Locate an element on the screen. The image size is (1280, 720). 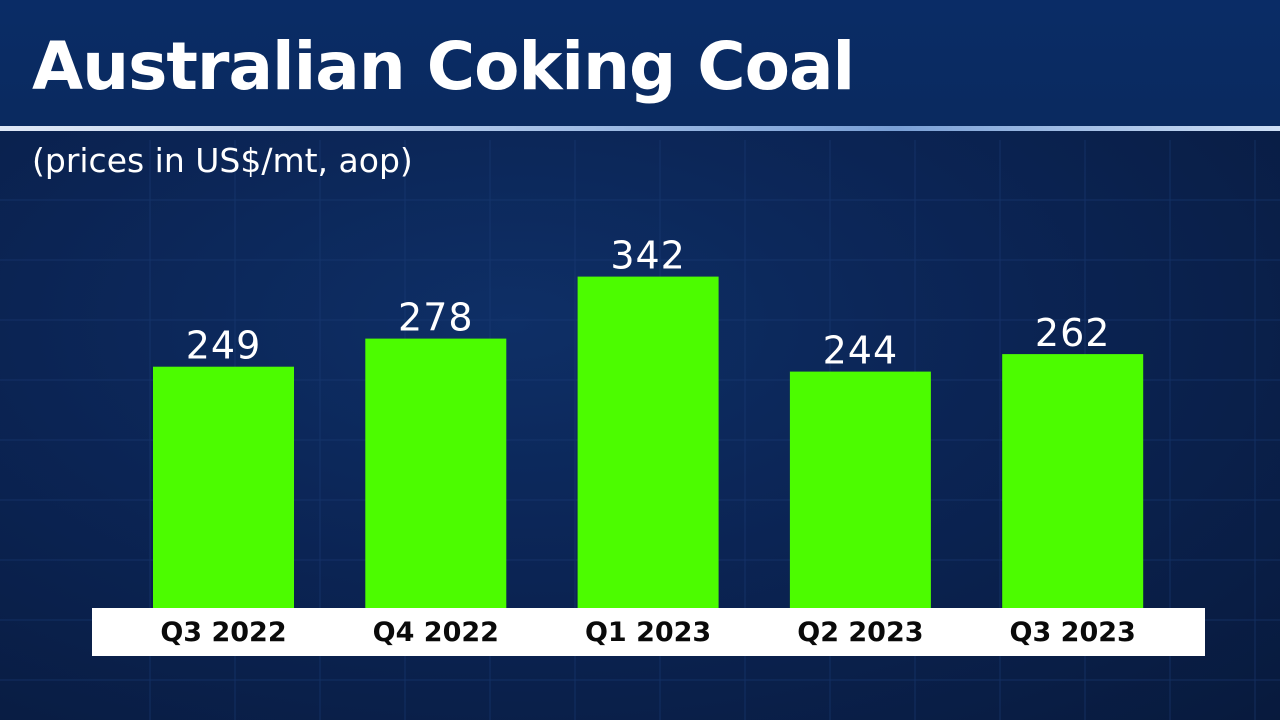
category-axis-band is located at coordinates (648, 632).